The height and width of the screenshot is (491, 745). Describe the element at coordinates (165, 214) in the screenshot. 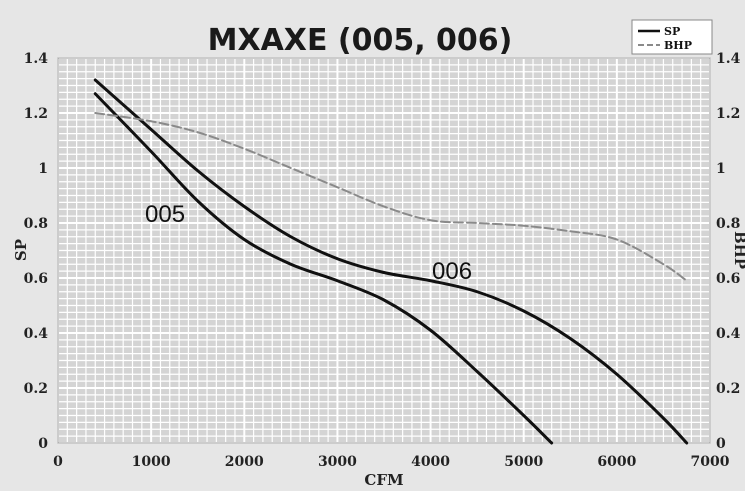

I see `curve-label-005: 005` at that location.